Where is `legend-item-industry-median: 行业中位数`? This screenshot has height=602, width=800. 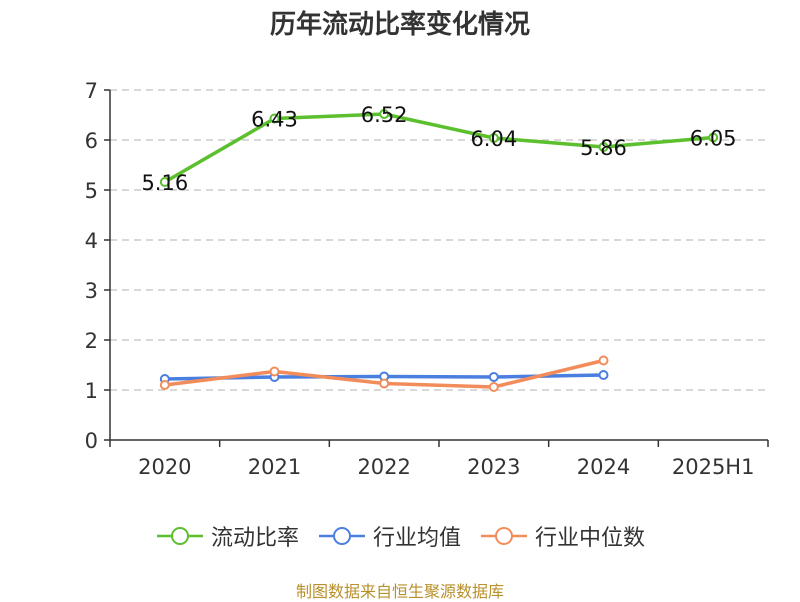
legend-item-industry-median: 行业中位数 is located at coordinates (562, 536).